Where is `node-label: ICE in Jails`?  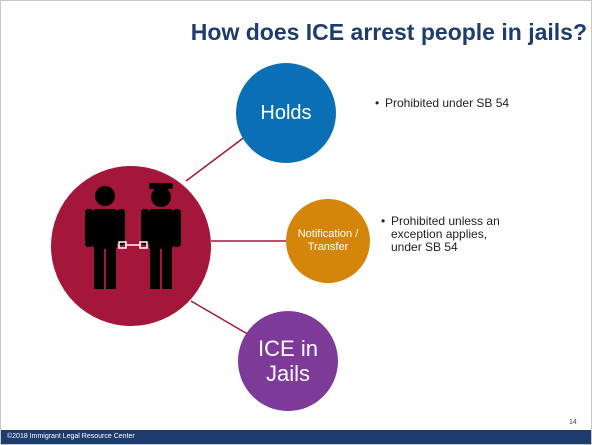 node-label: ICE in Jails is located at coordinates (288, 361).